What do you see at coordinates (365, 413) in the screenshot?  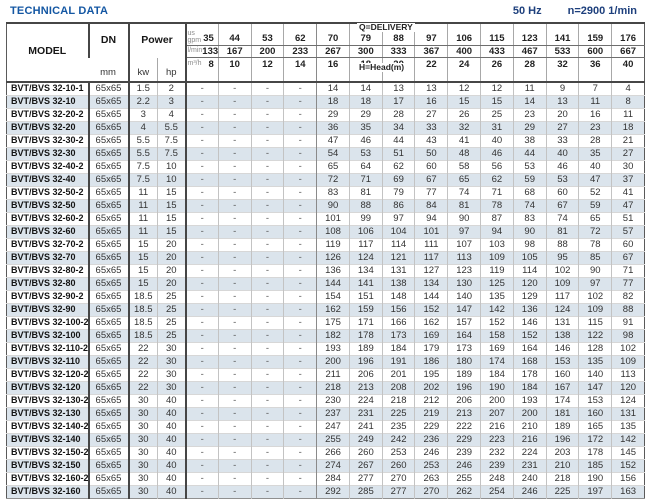 I see `head-value-cell: 231` at bounding box center [365, 413].